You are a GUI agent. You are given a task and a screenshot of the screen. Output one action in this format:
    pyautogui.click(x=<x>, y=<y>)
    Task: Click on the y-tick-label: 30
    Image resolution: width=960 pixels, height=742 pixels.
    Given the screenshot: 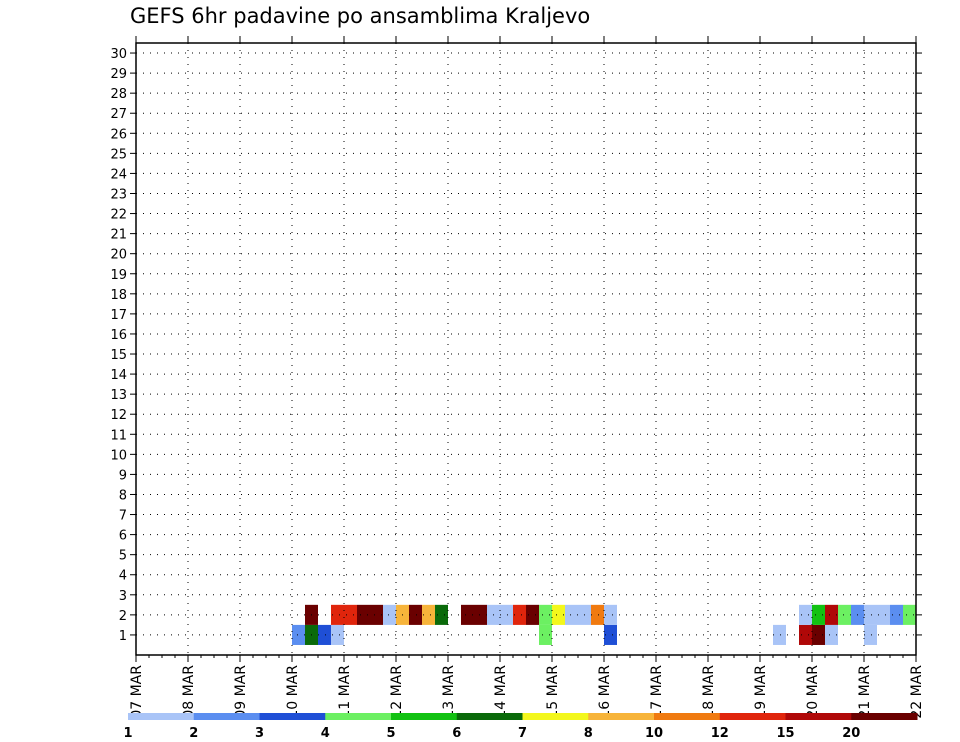 What is the action you would take?
    pyautogui.click(x=118, y=54)
    